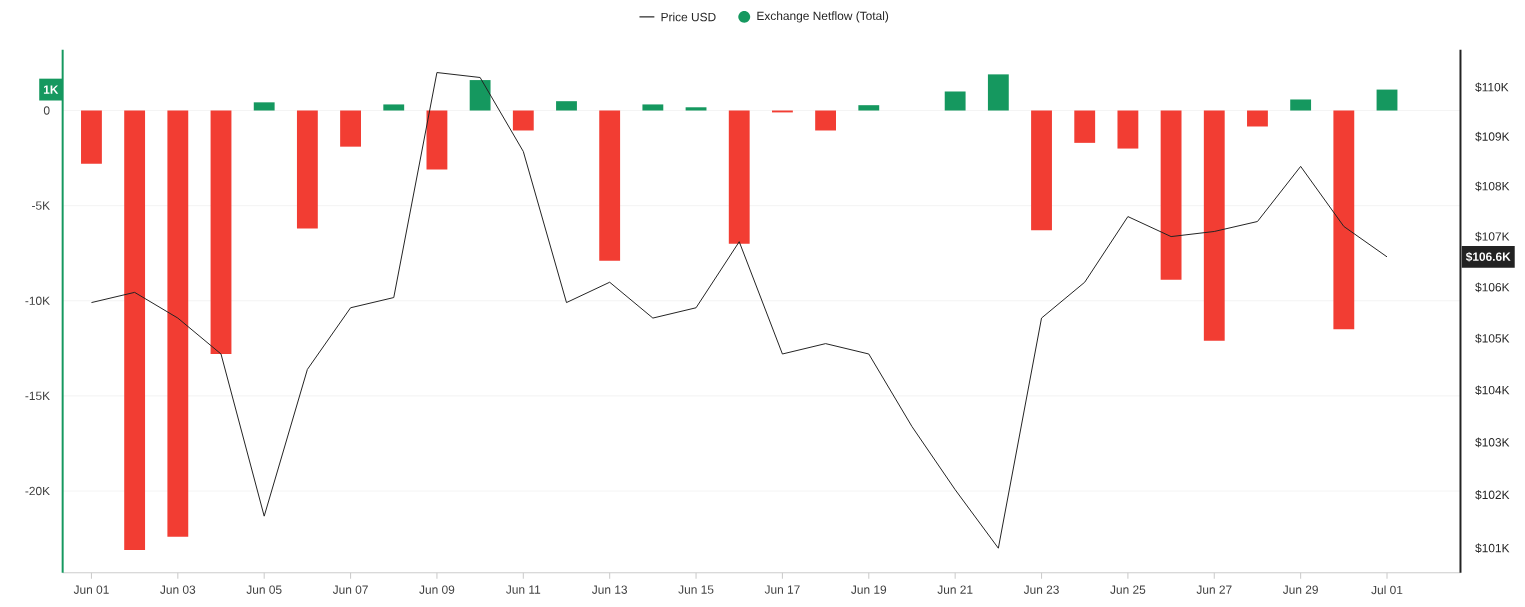 The image size is (1525, 607). What do you see at coordinates (1387, 590) in the screenshot?
I see `x-tick-label: Jul 01` at bounding box center [1387, 590].